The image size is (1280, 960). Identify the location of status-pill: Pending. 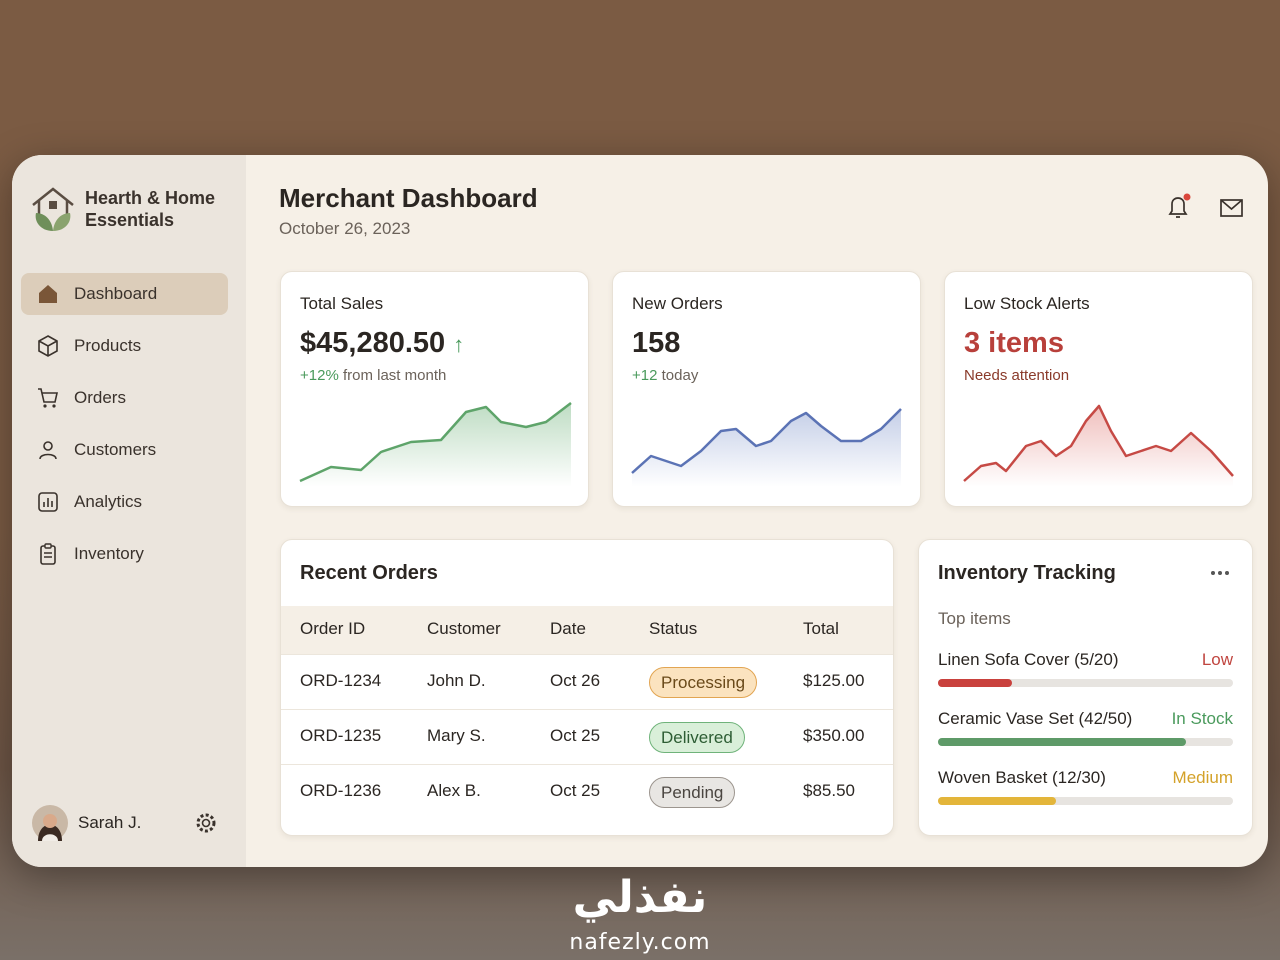
(692, 792).